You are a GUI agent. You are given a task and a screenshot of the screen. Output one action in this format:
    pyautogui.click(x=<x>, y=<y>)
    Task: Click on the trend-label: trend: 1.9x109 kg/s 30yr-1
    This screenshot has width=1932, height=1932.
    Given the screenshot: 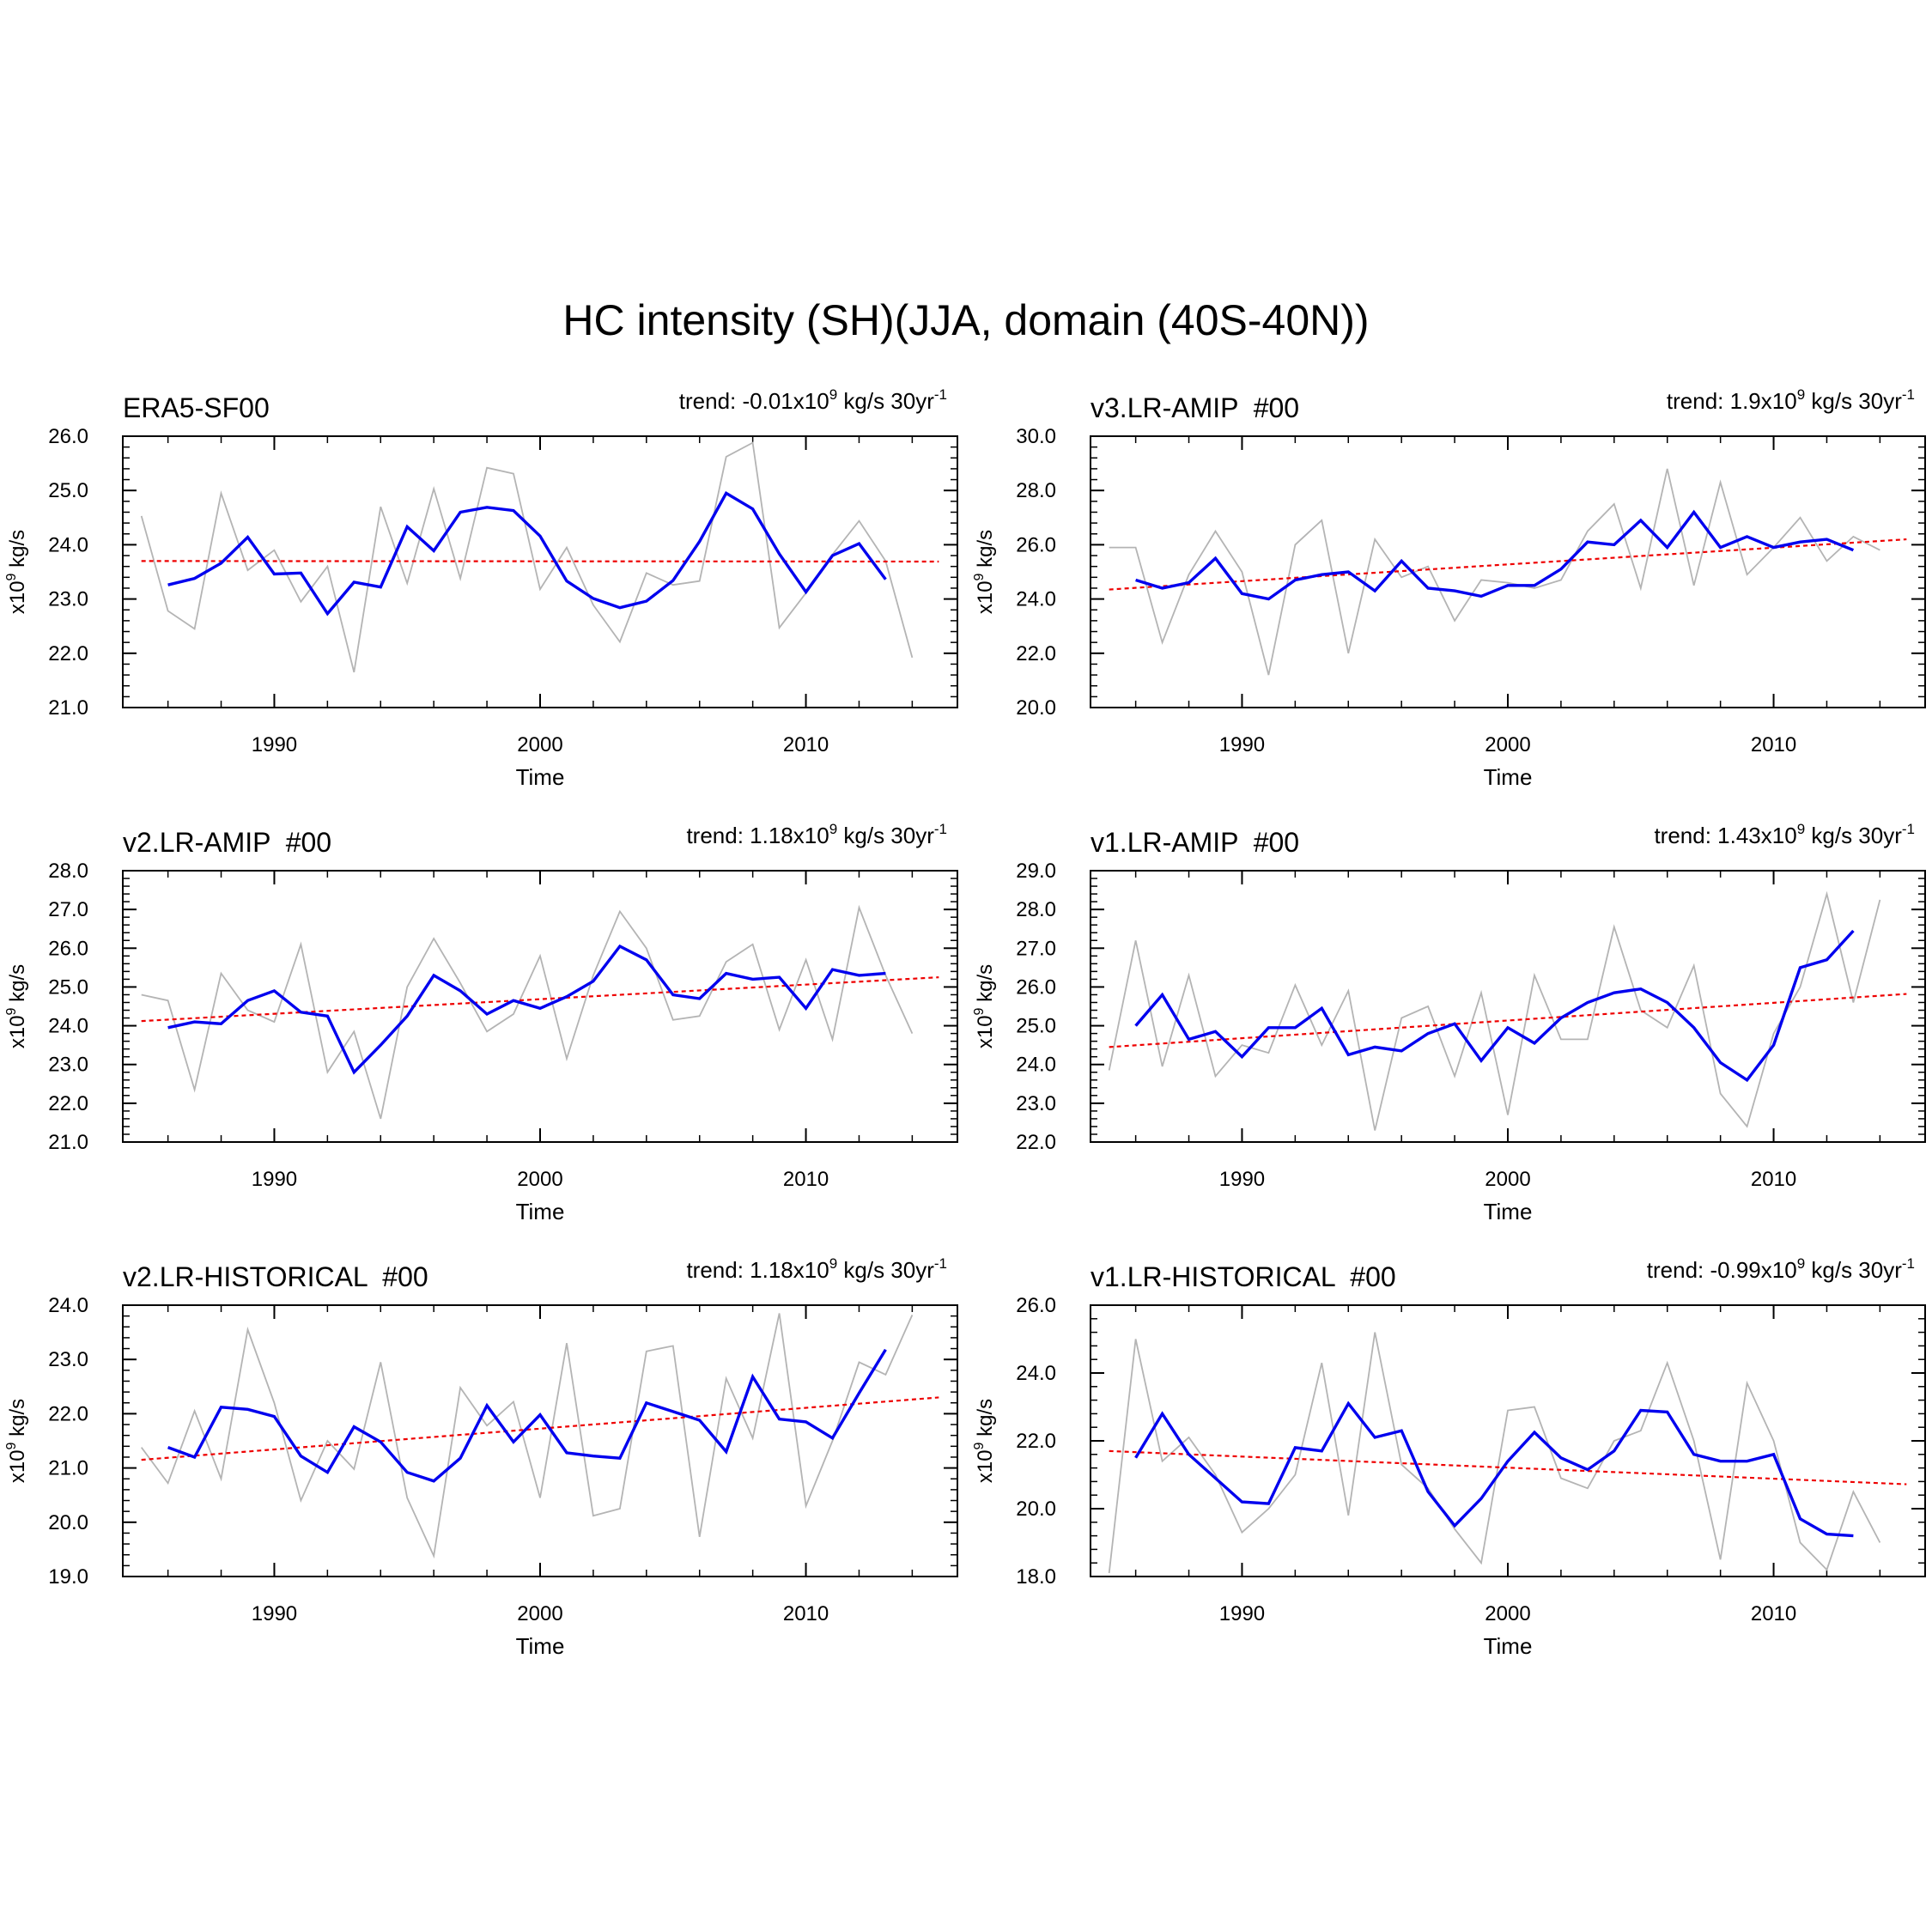 What is the action you would take?
    pyautogui.click(x=1791, y=400)
    